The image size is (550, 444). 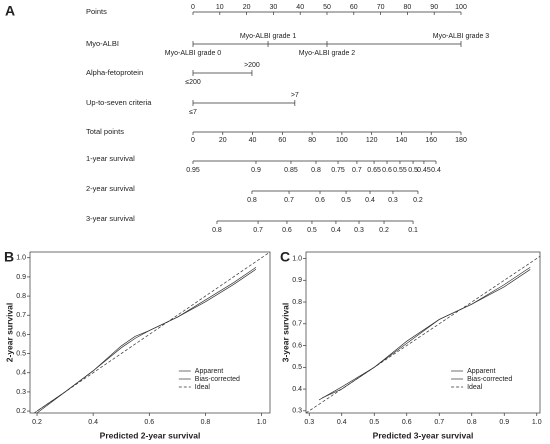 I want to click on tick-label: 0.75, so click(x=338, y=170).